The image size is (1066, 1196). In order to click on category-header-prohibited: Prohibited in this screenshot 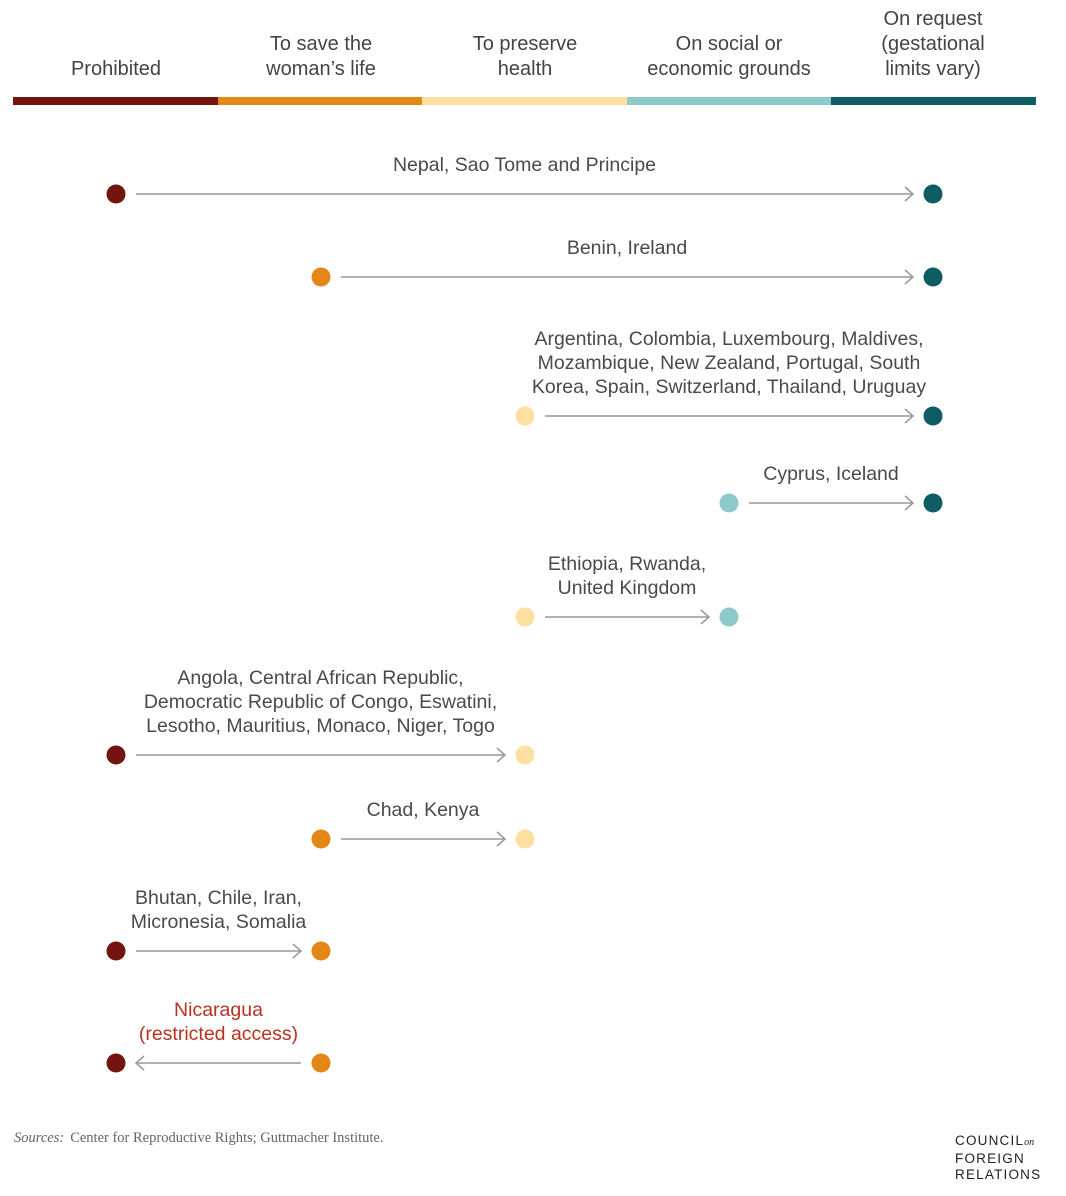, I will do `click(116, 69)`.